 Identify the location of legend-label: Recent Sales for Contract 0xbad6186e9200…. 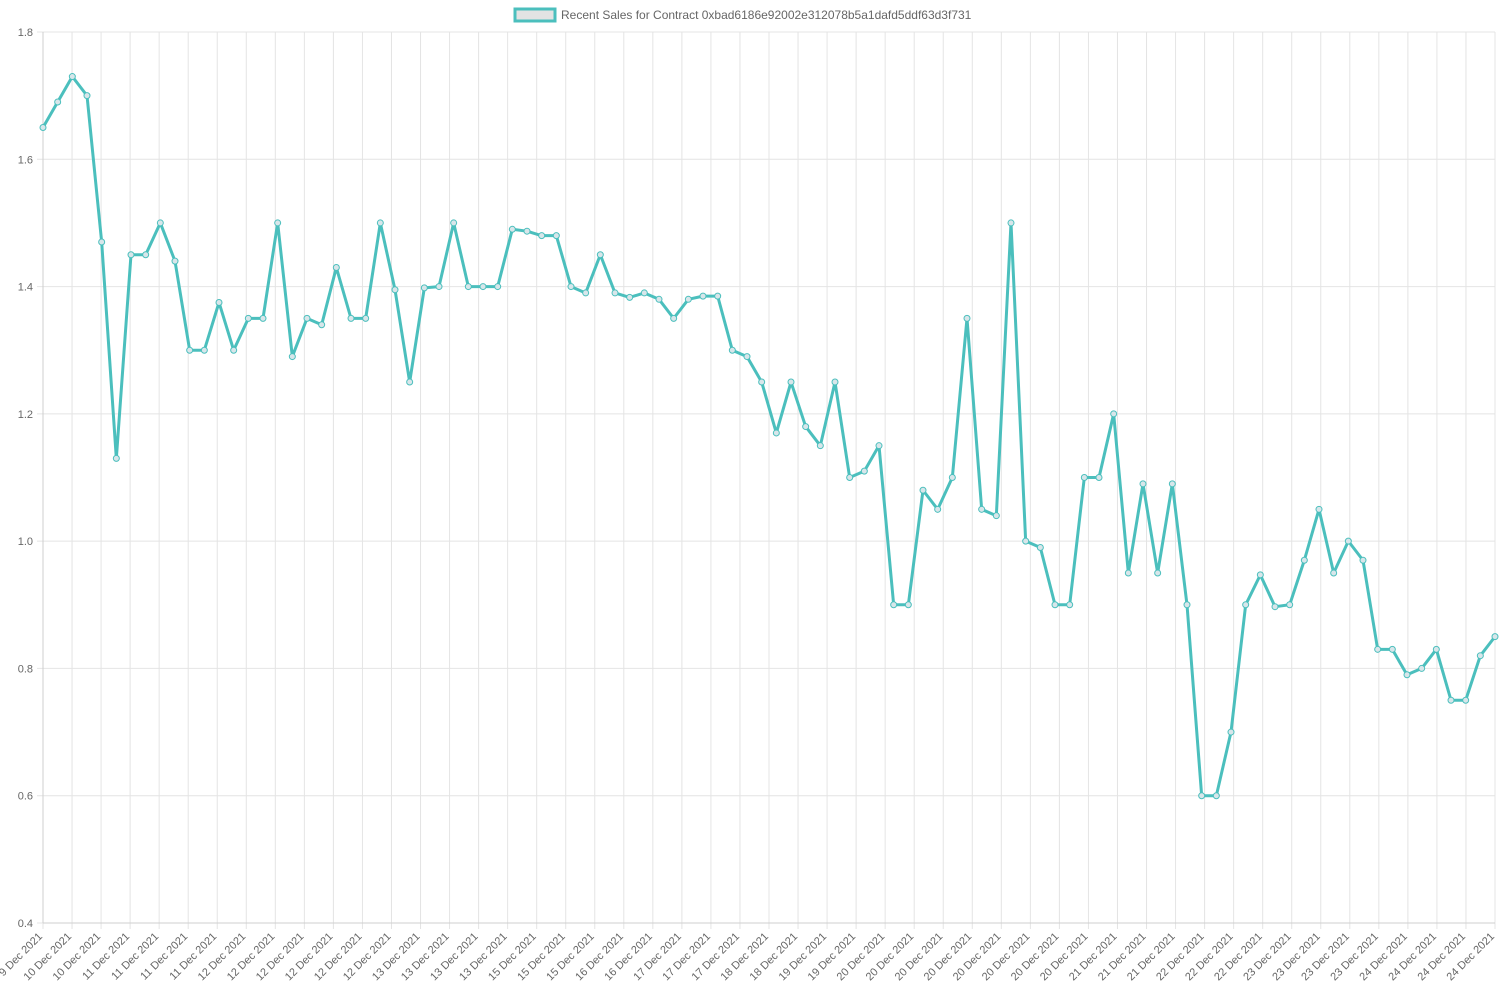
(766, 15).